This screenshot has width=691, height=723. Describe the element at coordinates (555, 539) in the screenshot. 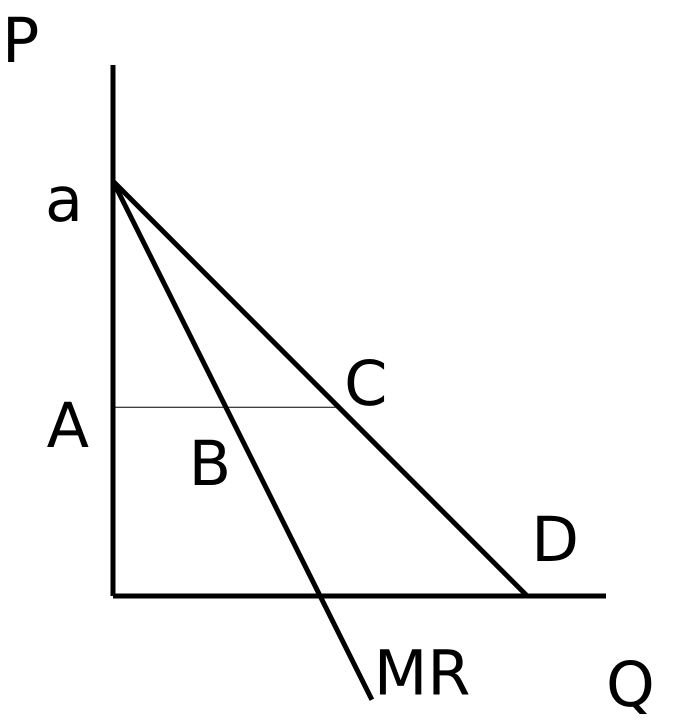

I see `series-label: D` at that location.